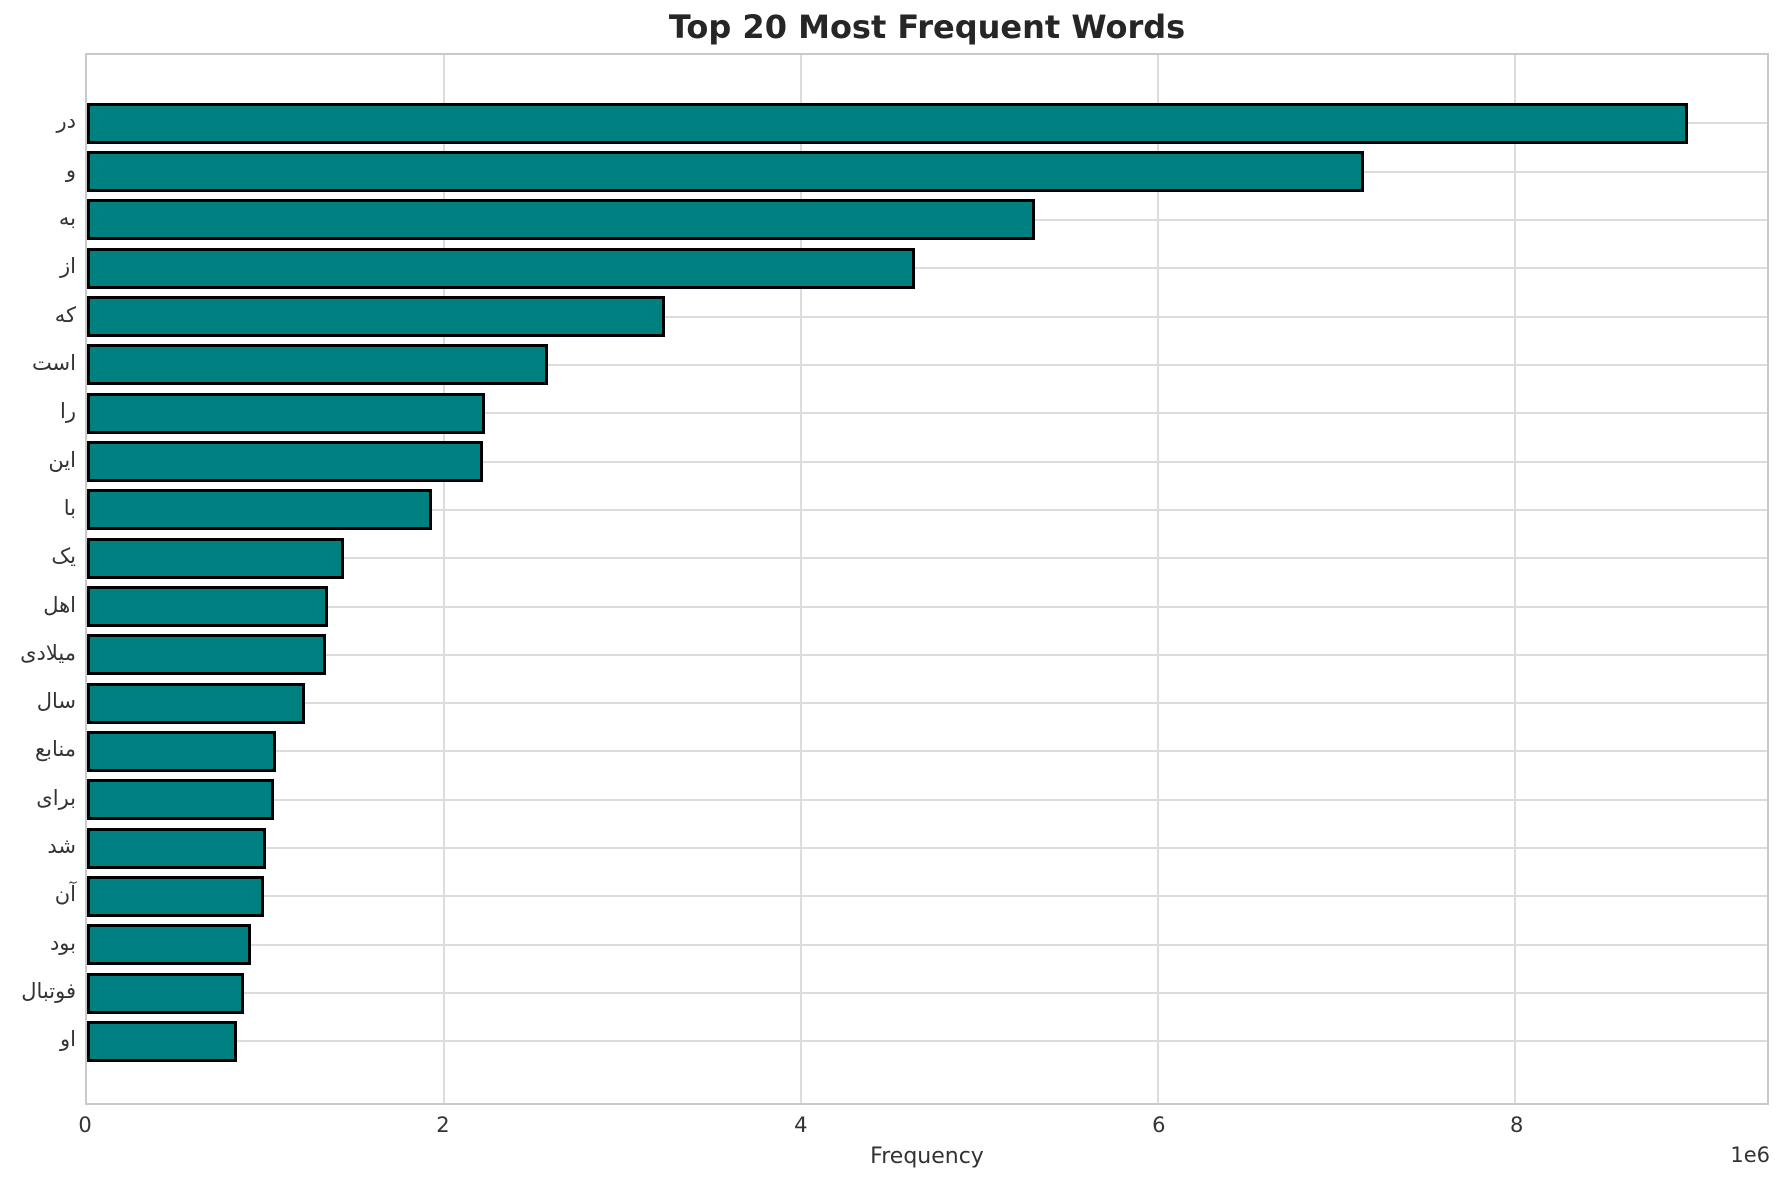 This screenshot has height=1185, width=1784. What do you see at coordinates (61, 846) in the screenshot?
I see `y-tick-label: شد` at bounding box center [61, 846].